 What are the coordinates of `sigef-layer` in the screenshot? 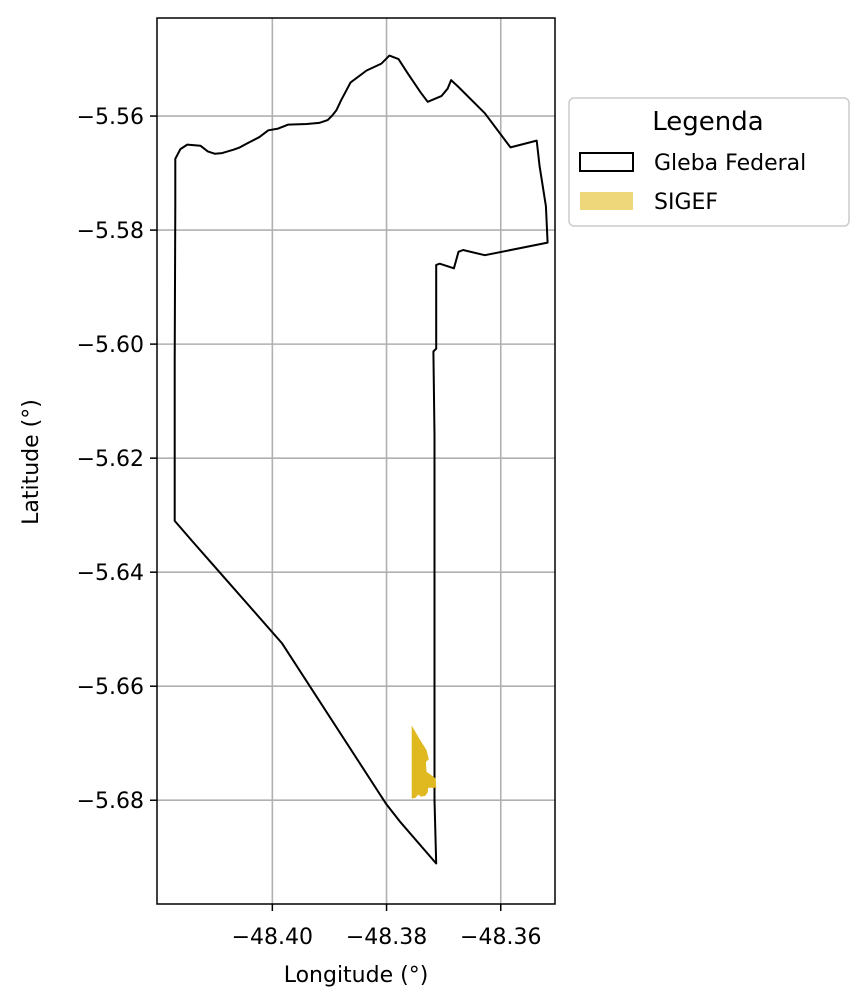 It's located at (424, 762).